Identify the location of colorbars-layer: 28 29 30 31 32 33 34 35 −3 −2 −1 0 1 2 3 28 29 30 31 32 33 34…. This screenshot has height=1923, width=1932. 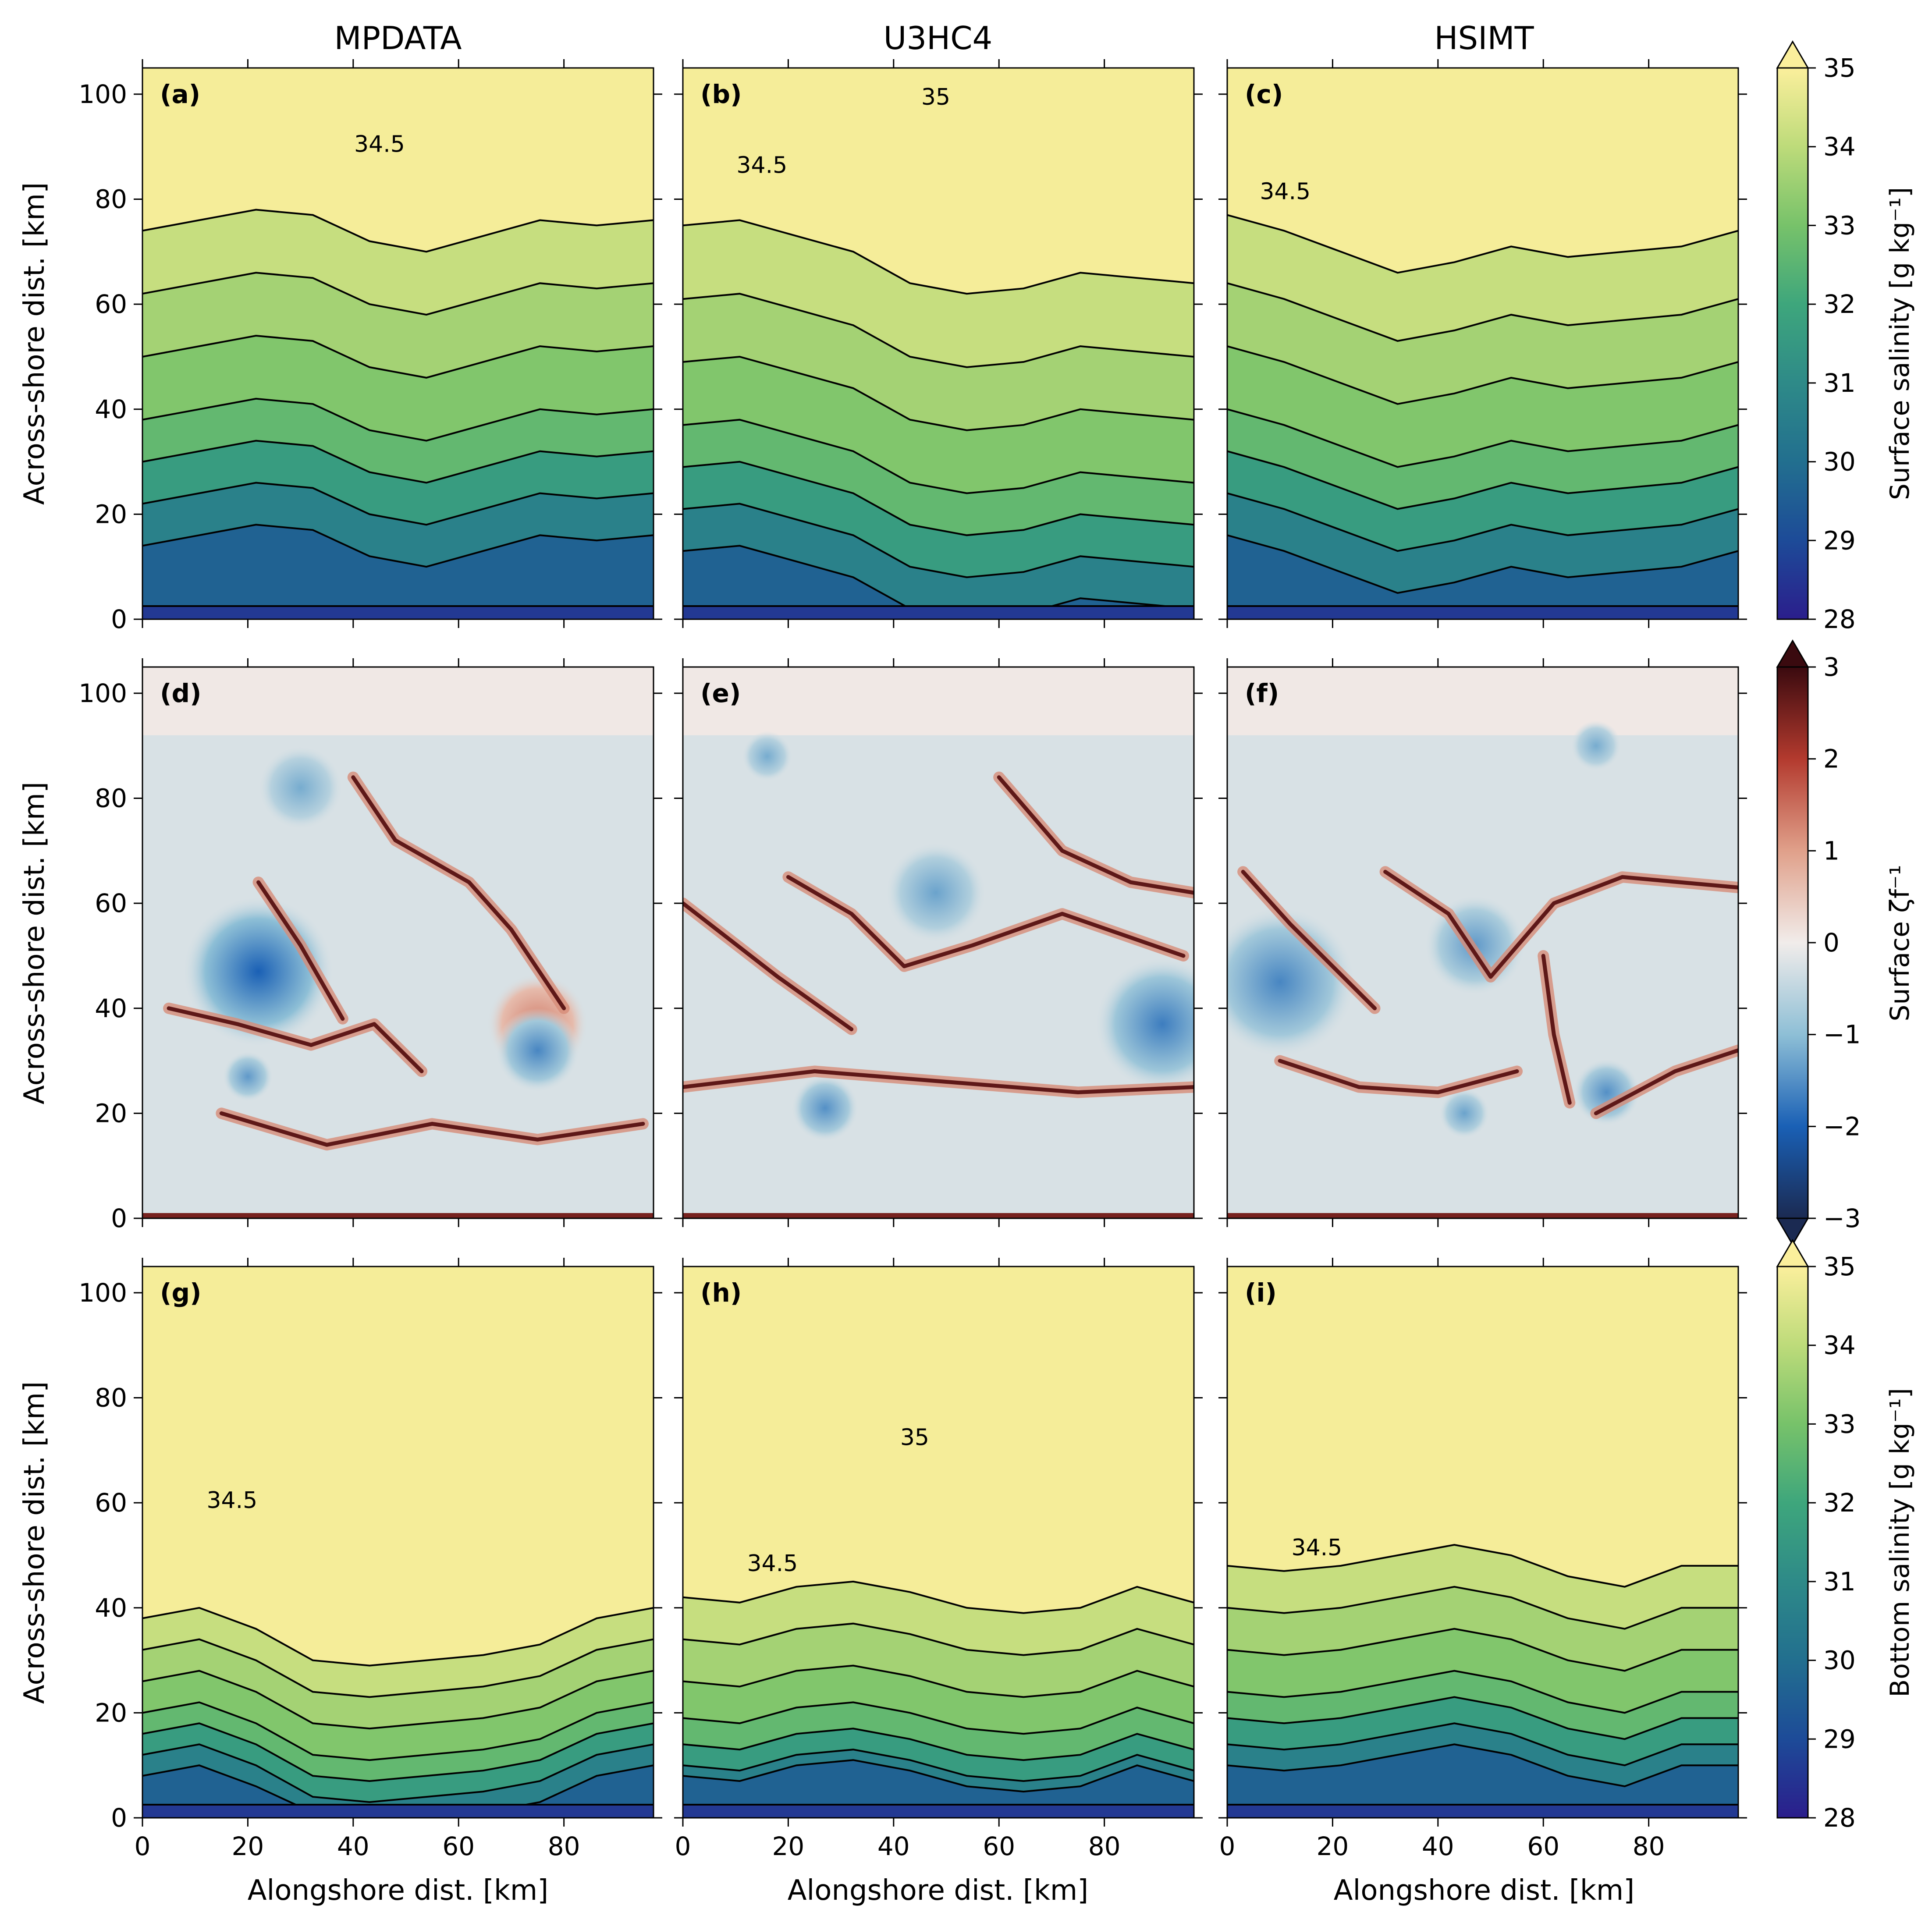
(1818, 936).